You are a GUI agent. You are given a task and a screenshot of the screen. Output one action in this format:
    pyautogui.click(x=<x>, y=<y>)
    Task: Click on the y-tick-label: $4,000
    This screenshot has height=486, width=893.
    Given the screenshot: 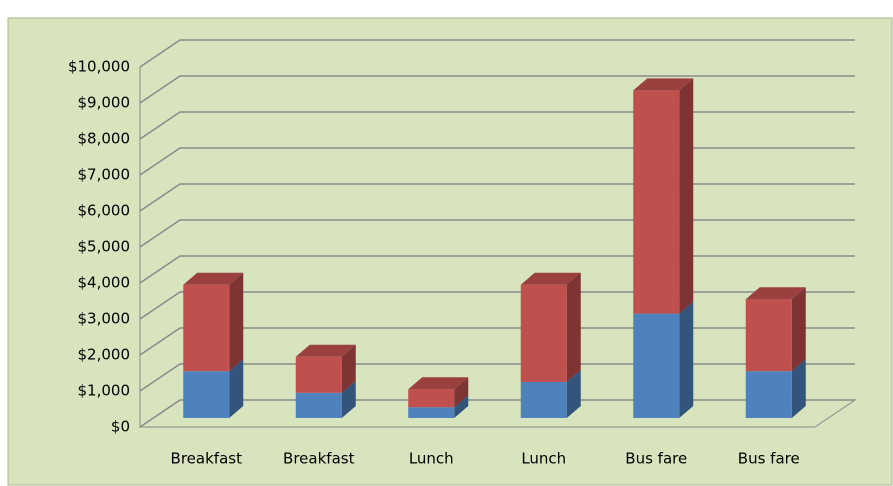 What is the action you would take?
    pyautogui.click(x=104, y=283)
    